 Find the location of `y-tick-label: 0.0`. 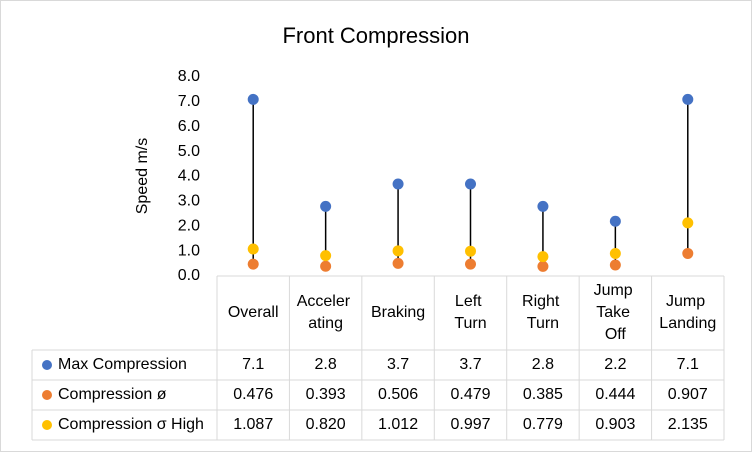

y-tick-label: 0.0 is located at coordinates (189, 275).